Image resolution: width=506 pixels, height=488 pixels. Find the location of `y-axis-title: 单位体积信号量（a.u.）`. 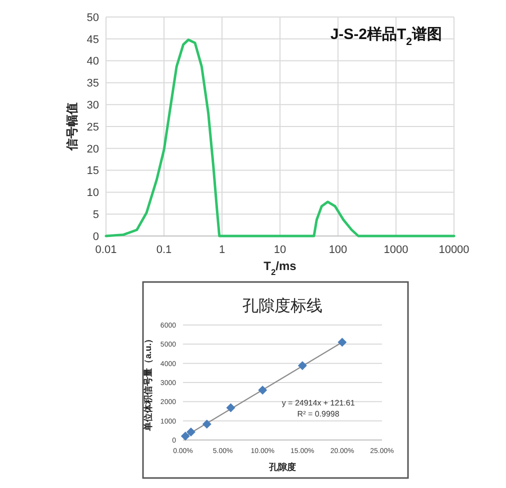

y-axis-title: 单位体积信号量（a.u.） is located at coordinates (148, 383).